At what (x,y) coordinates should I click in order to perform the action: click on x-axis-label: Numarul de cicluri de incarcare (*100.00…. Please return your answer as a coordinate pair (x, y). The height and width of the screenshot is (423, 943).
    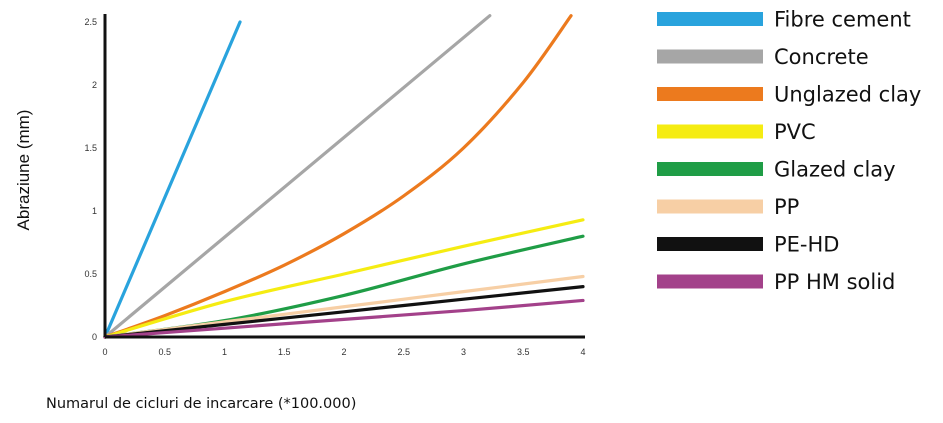
    Looking at the image, I should click on (201, 404).